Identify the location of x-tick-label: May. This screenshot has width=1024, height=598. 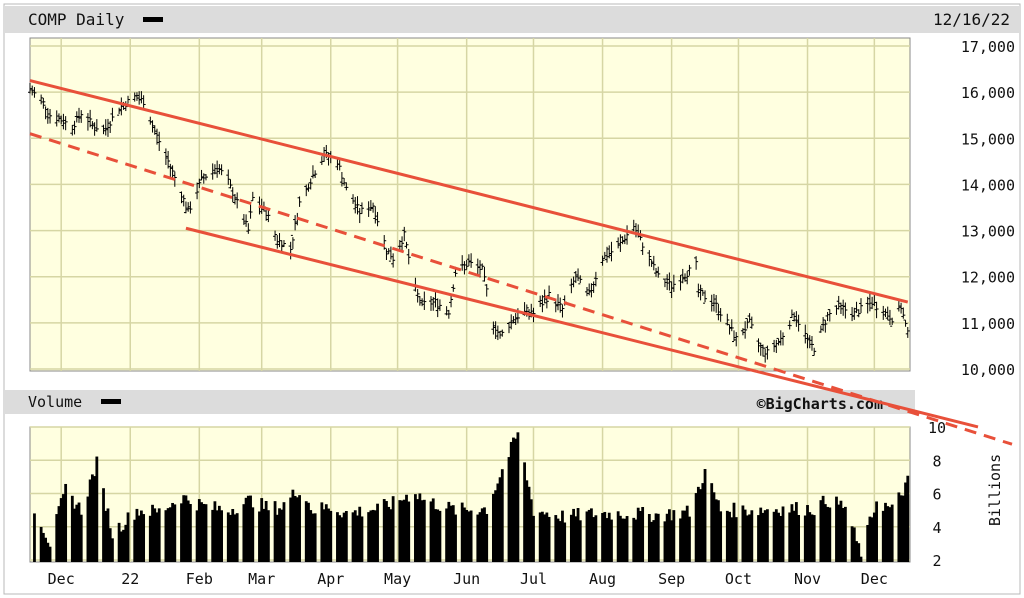
(397, 579).